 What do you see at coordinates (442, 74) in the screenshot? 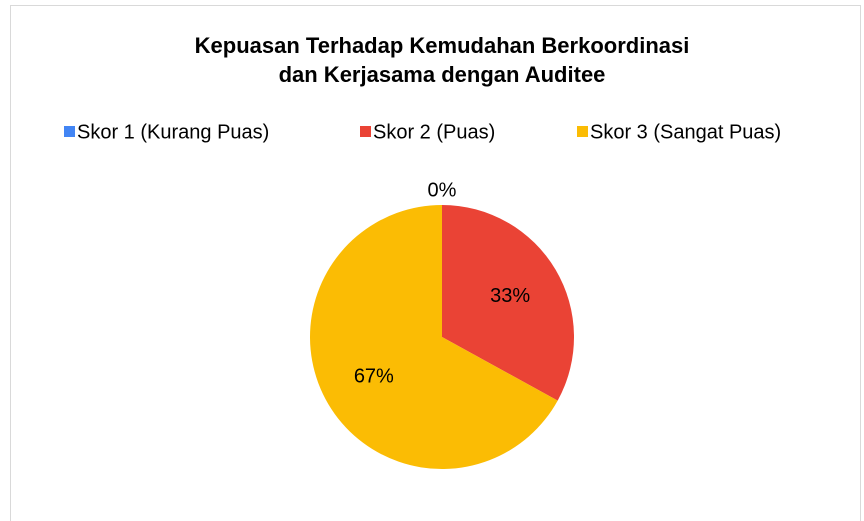
I see `chart-title: dan Kerjasama dengan Auditee` at bounding box center [442, 74].